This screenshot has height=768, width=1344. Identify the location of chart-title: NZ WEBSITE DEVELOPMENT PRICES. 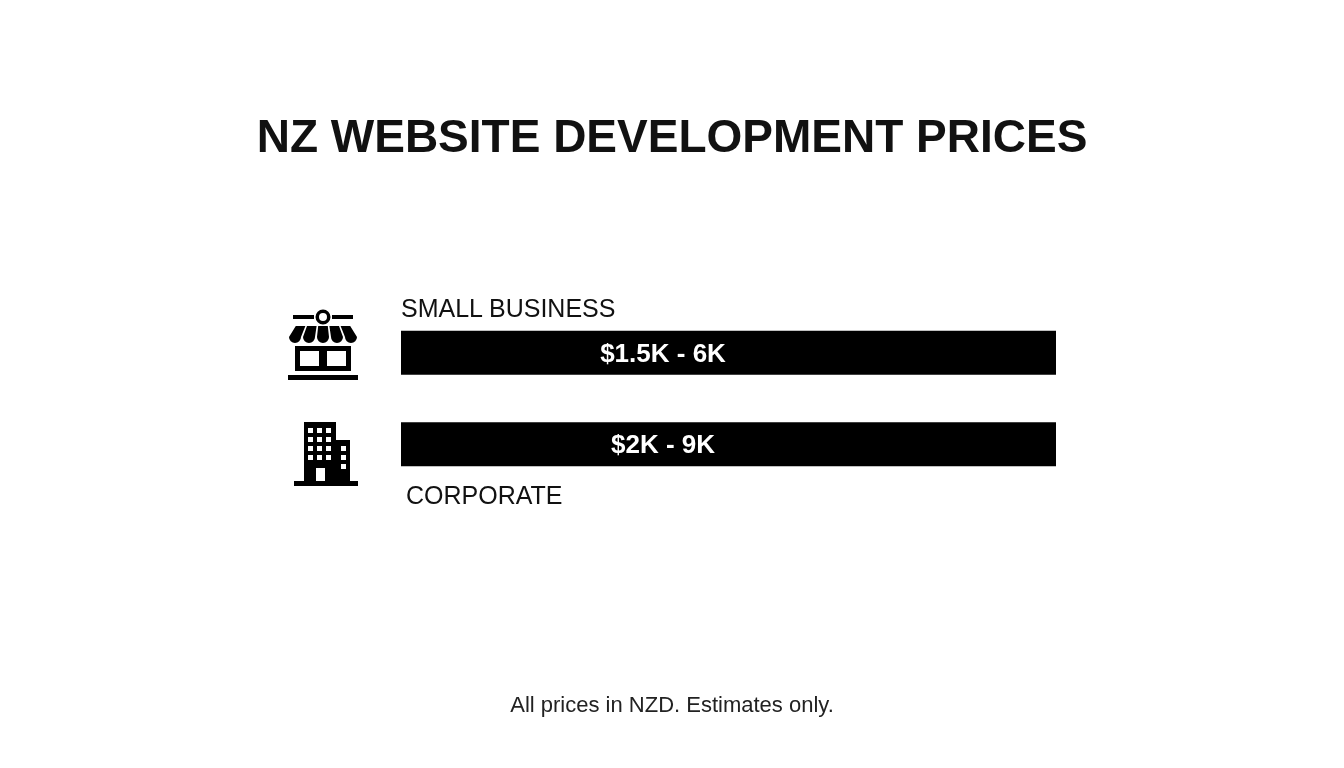
(672, 136).